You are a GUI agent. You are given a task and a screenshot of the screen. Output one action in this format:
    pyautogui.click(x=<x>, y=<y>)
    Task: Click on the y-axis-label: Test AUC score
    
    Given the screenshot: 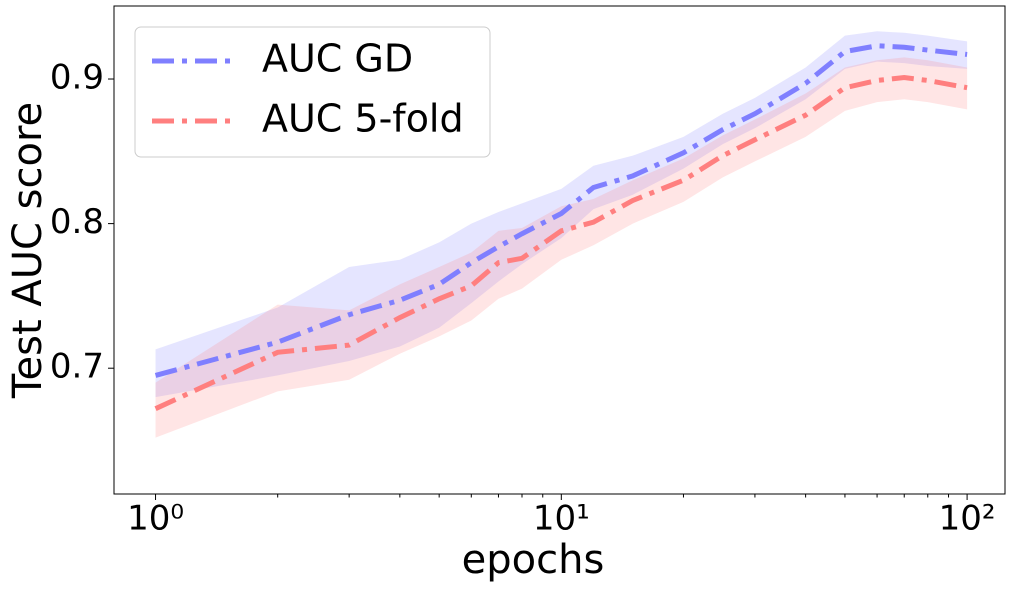 What is the action you would take?
    pyautogui.click(x=28, y=250)
    